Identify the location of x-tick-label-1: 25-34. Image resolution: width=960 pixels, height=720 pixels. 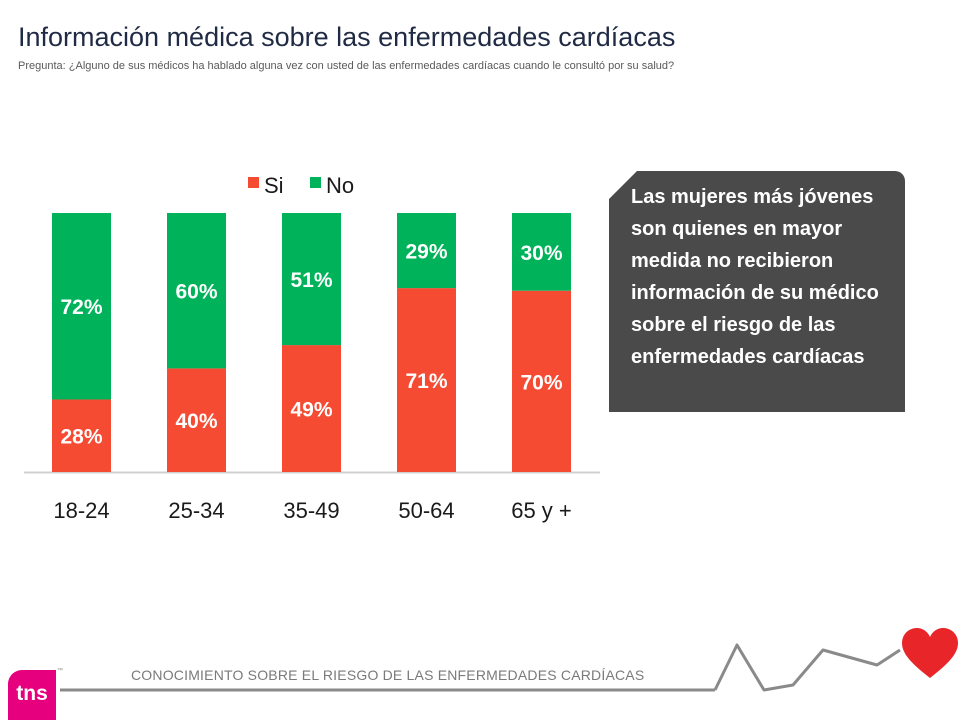
(196, 510).